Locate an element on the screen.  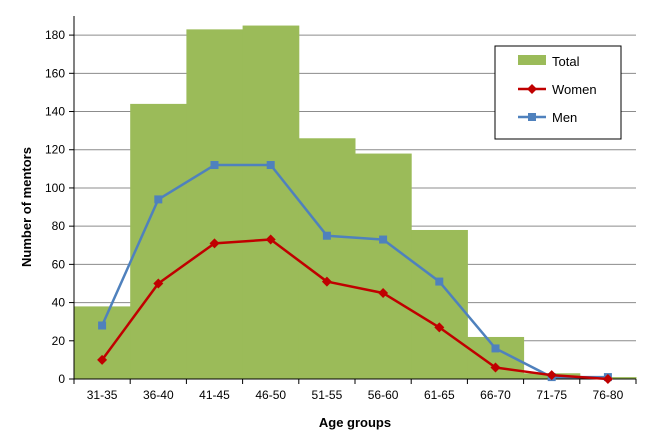
y-tick-label: 140 is located at coordinates (55, 112).